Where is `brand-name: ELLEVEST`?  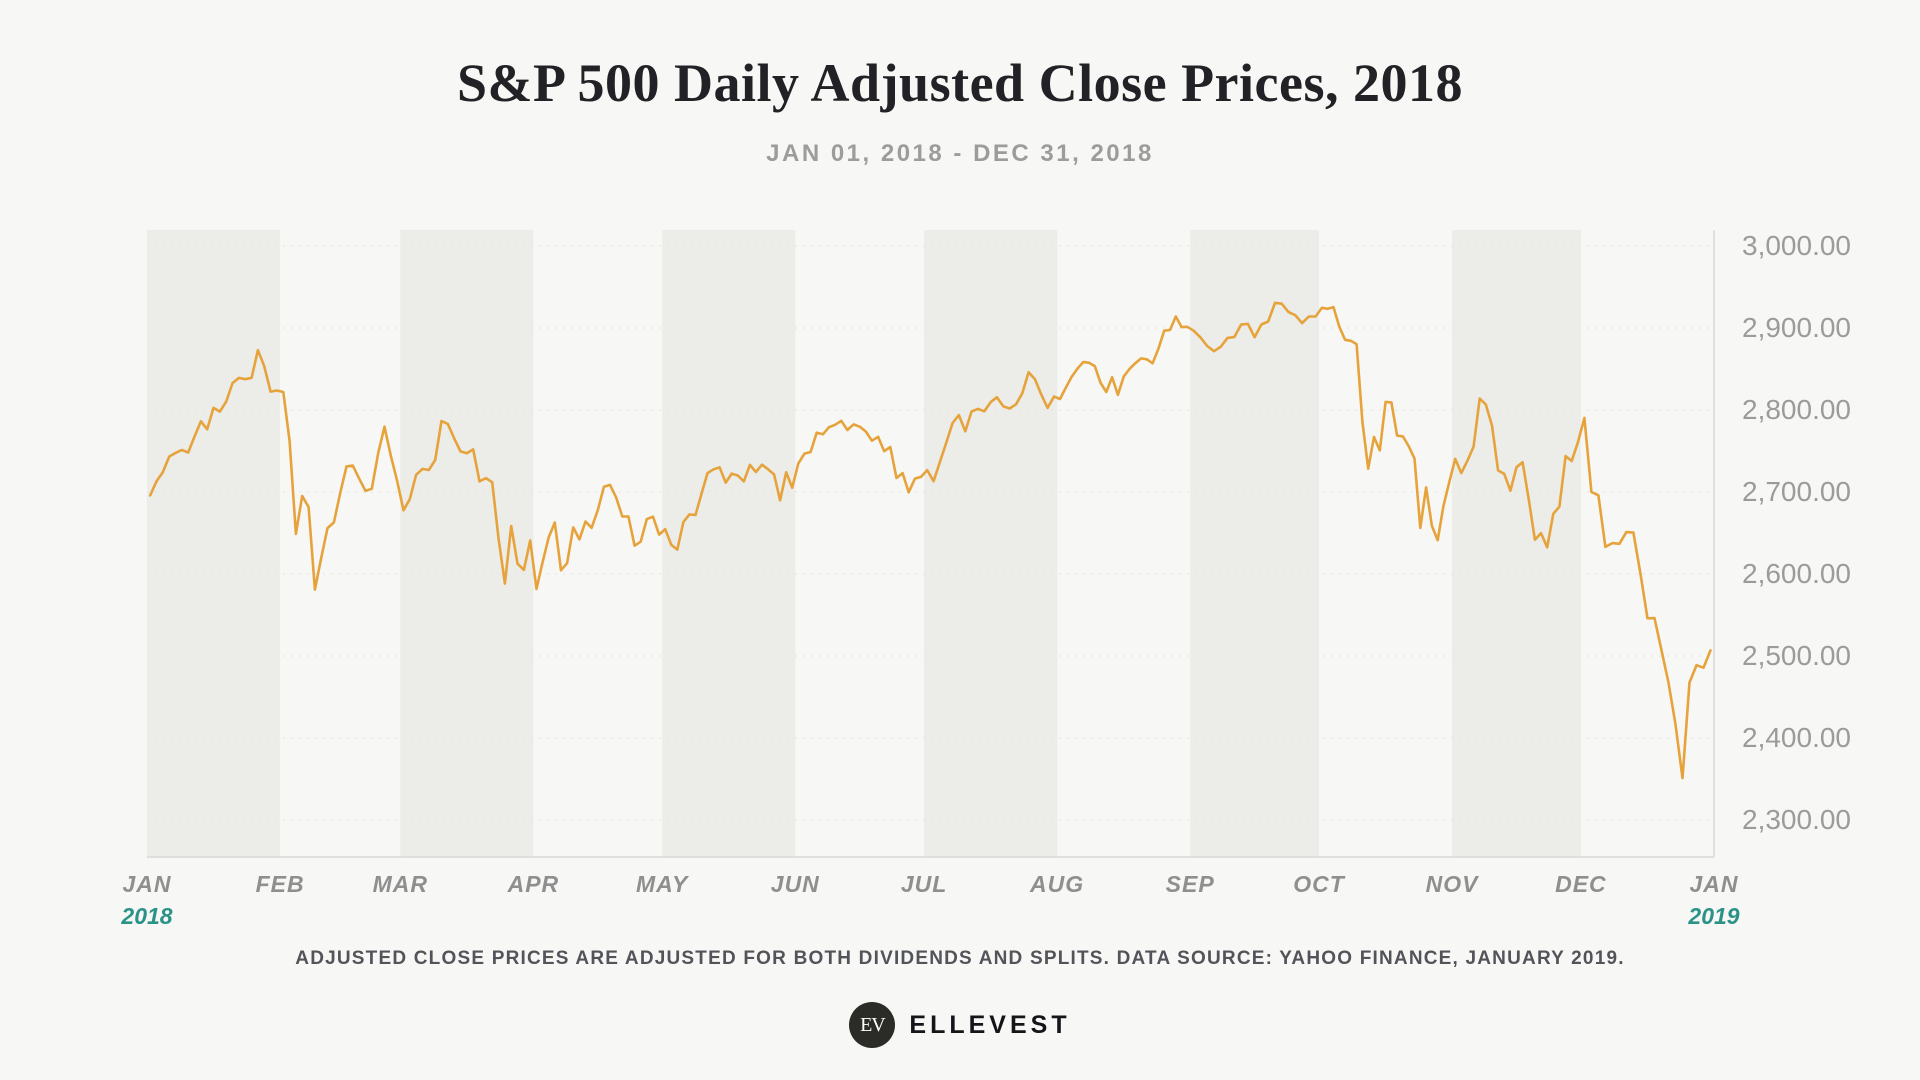 brand-name: ELLEVEST is located at coordinates (990, 1024).